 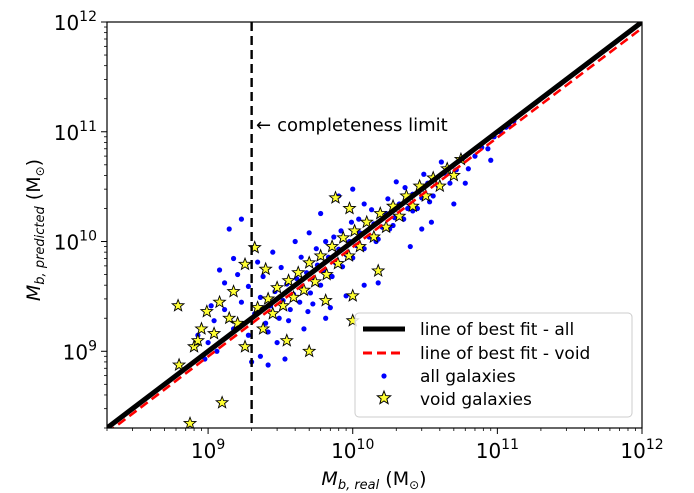 I want to click on svg-text:←completeness limit: ← completeness limit, so click(x=352, y=125).